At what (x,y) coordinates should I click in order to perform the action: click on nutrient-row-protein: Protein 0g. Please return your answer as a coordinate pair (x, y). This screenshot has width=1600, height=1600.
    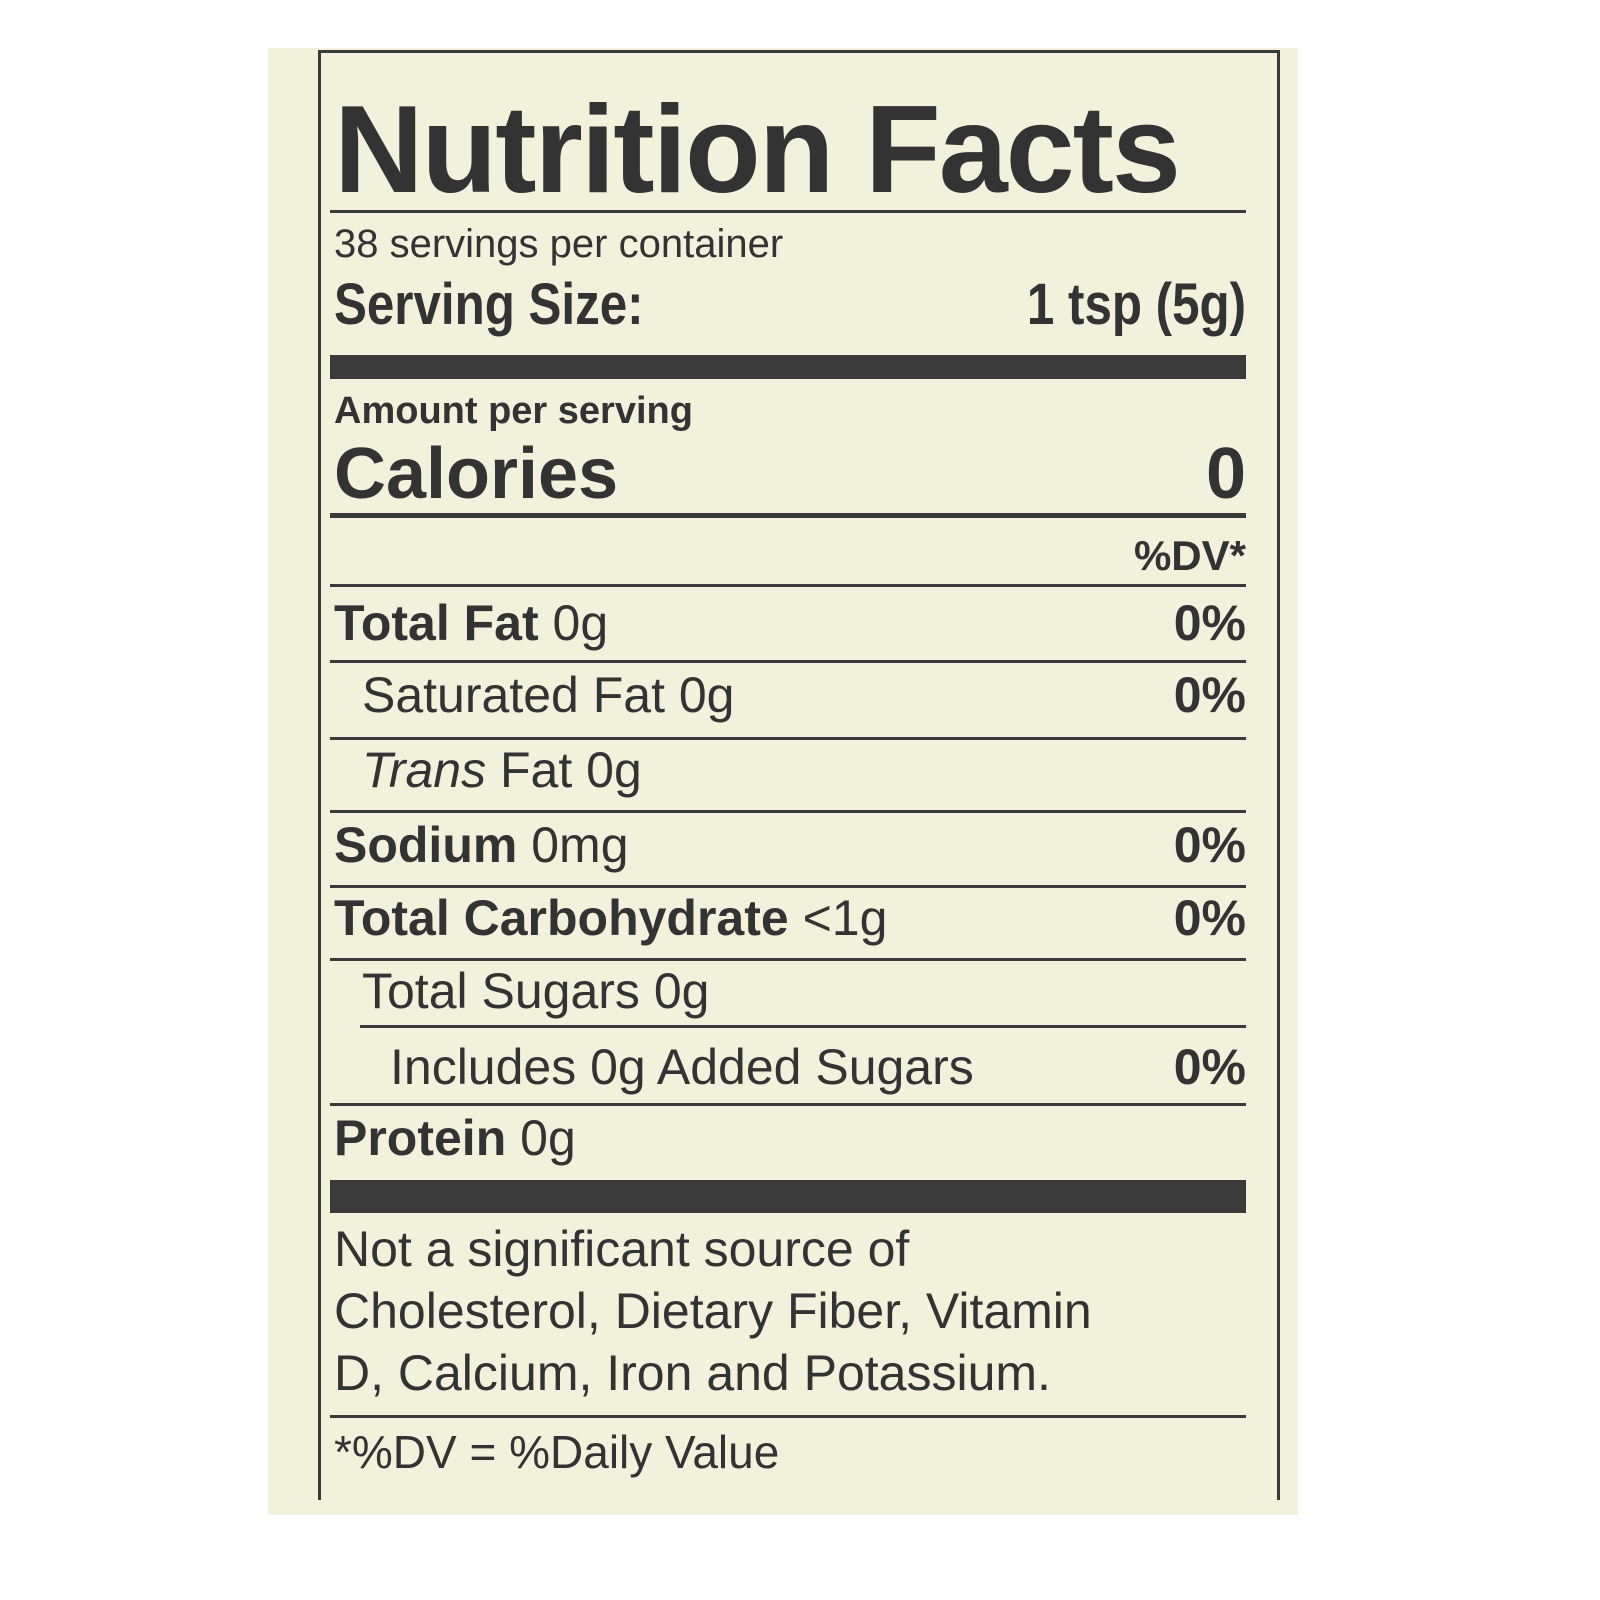
    Looking at the image, I should click on (790, 1138).